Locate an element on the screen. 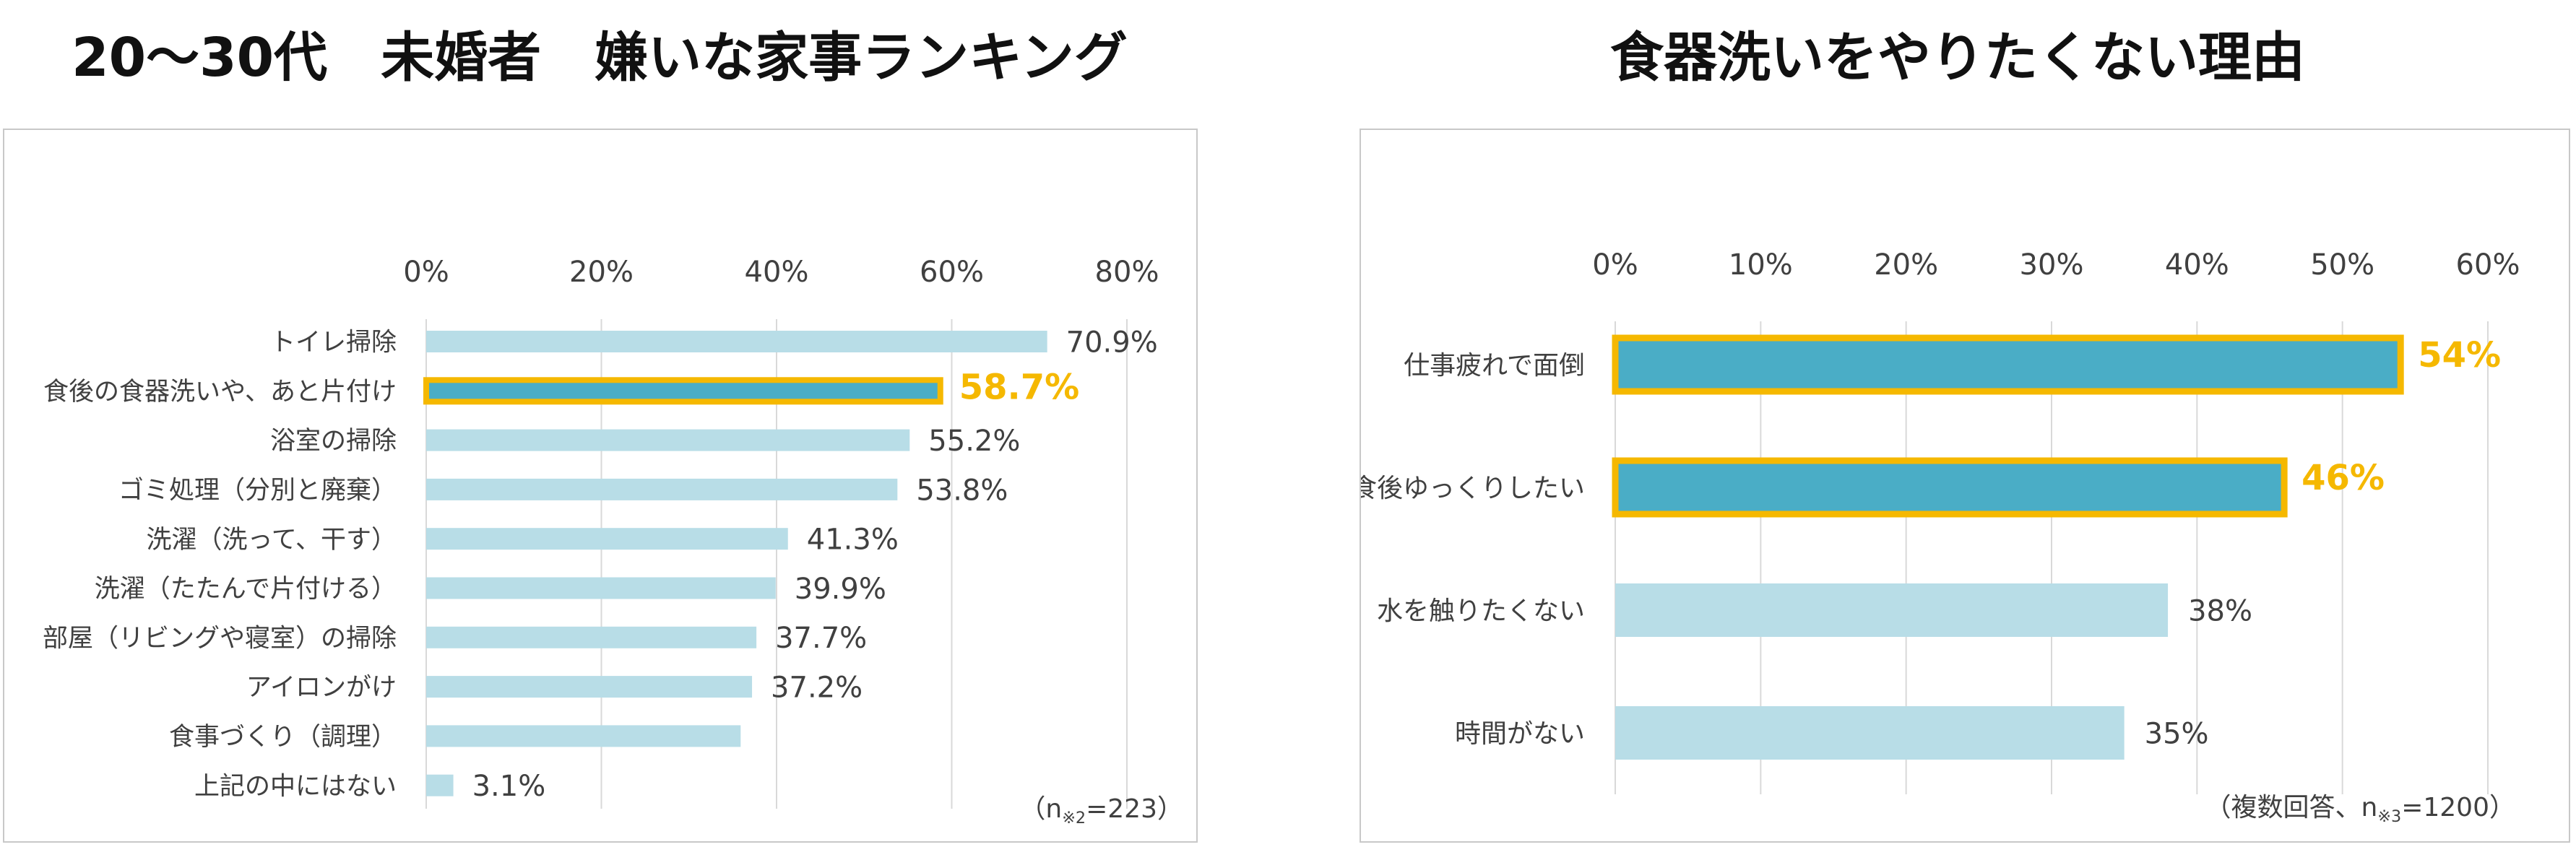 The width and height of the screenshot is (2576, 847). left-value-label: 39.9% is located at coordinates (841, 589).